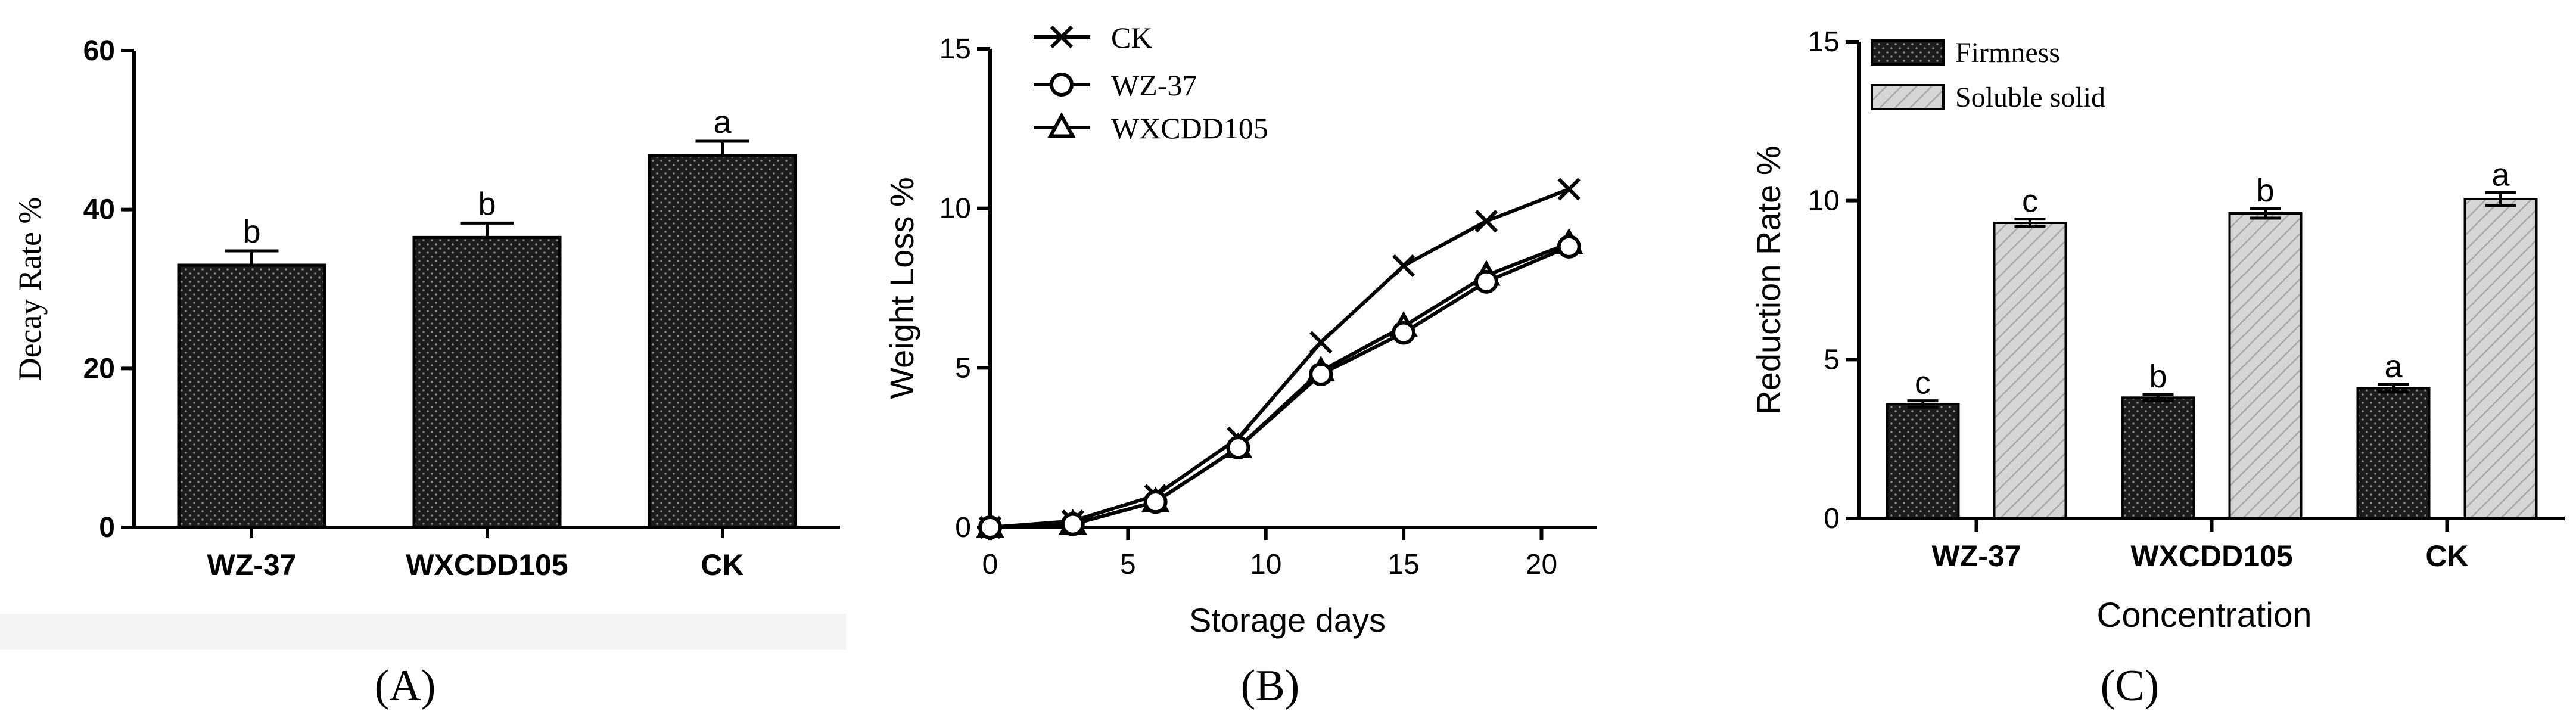  What do you see at coordinates (1189, 128) in the screenshot?
I see `legend-label-b: WXCDD105` at bounding box center [1189, 128].